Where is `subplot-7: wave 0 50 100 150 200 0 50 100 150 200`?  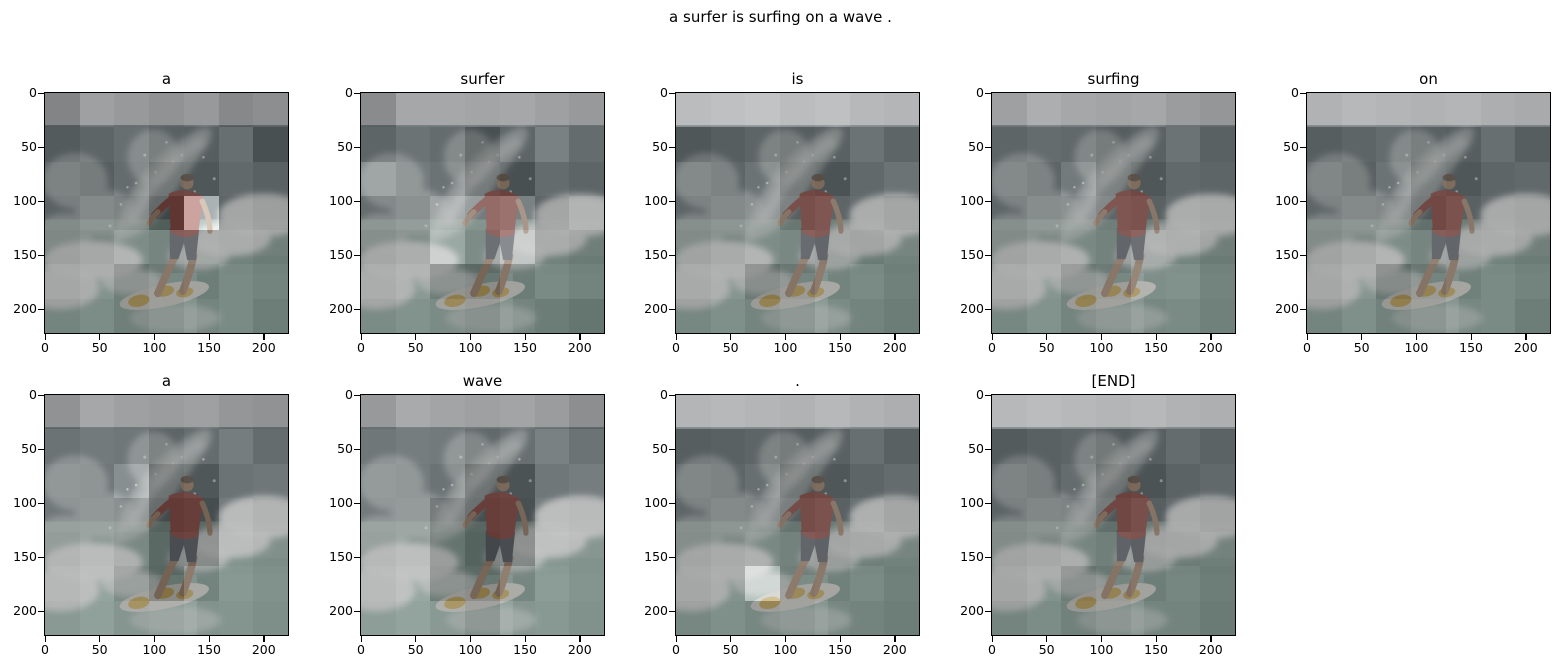 subplot-7: wave 0 50 100 150 200 0 50 100 150 200 is located at coordinates (467, 514).